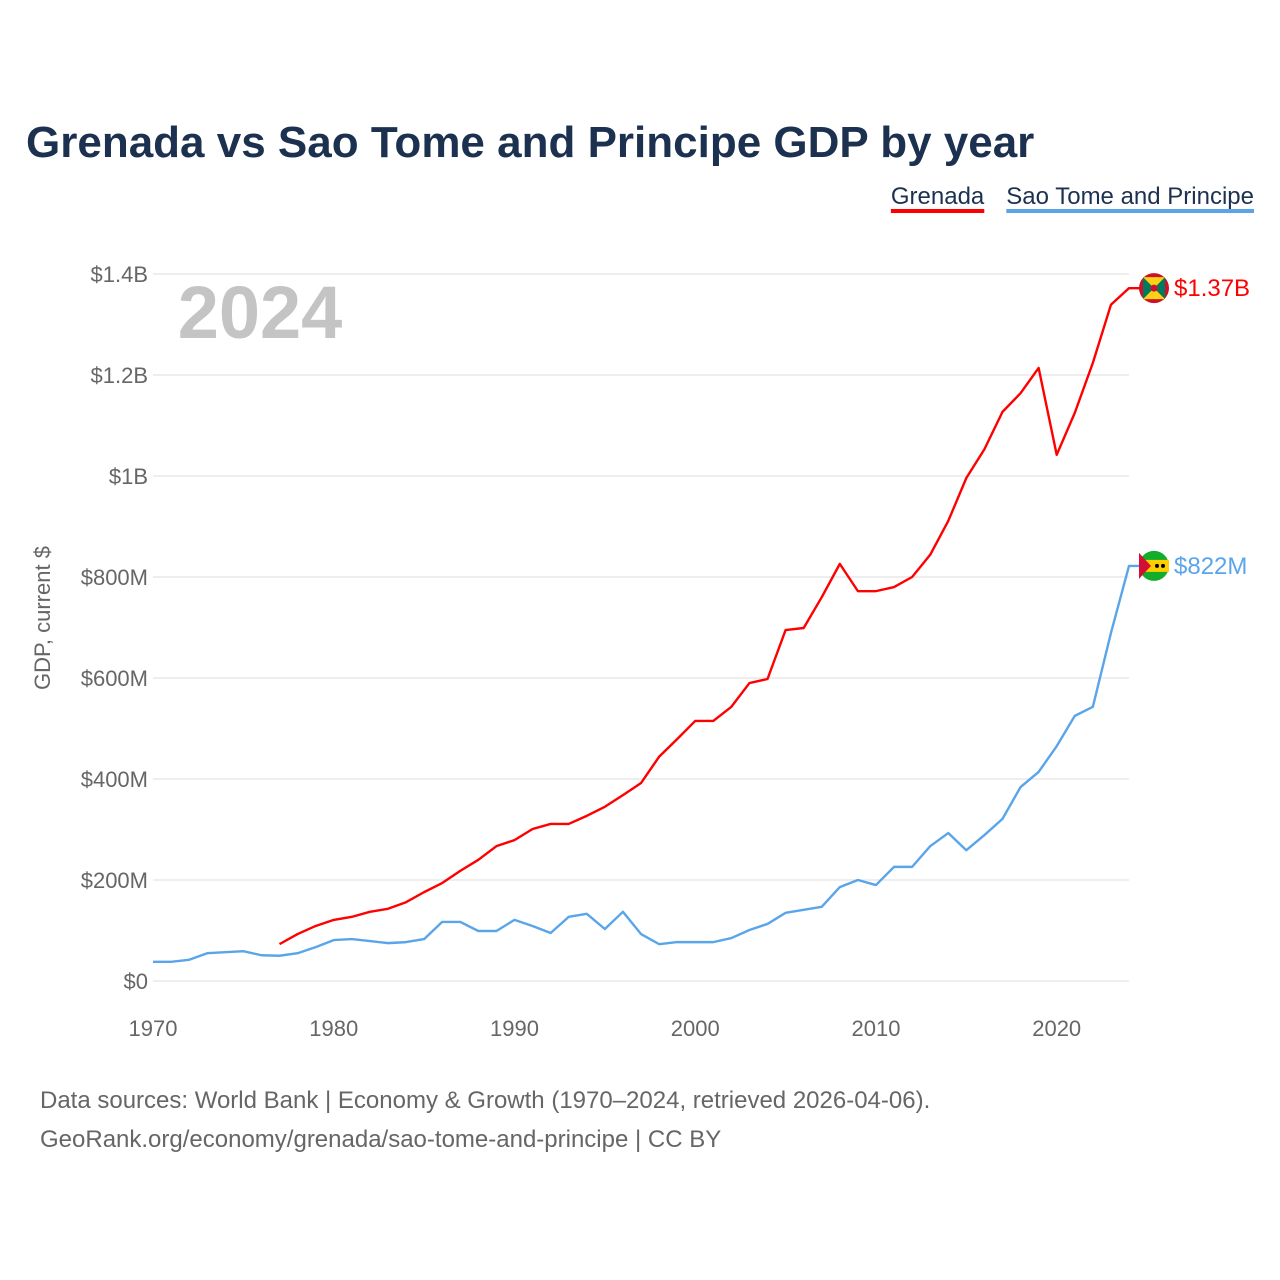  What do you see at coordinates (260, 312) in the screenshot?
I see `year-overlay: 2024` at bounding box center [260, 312].